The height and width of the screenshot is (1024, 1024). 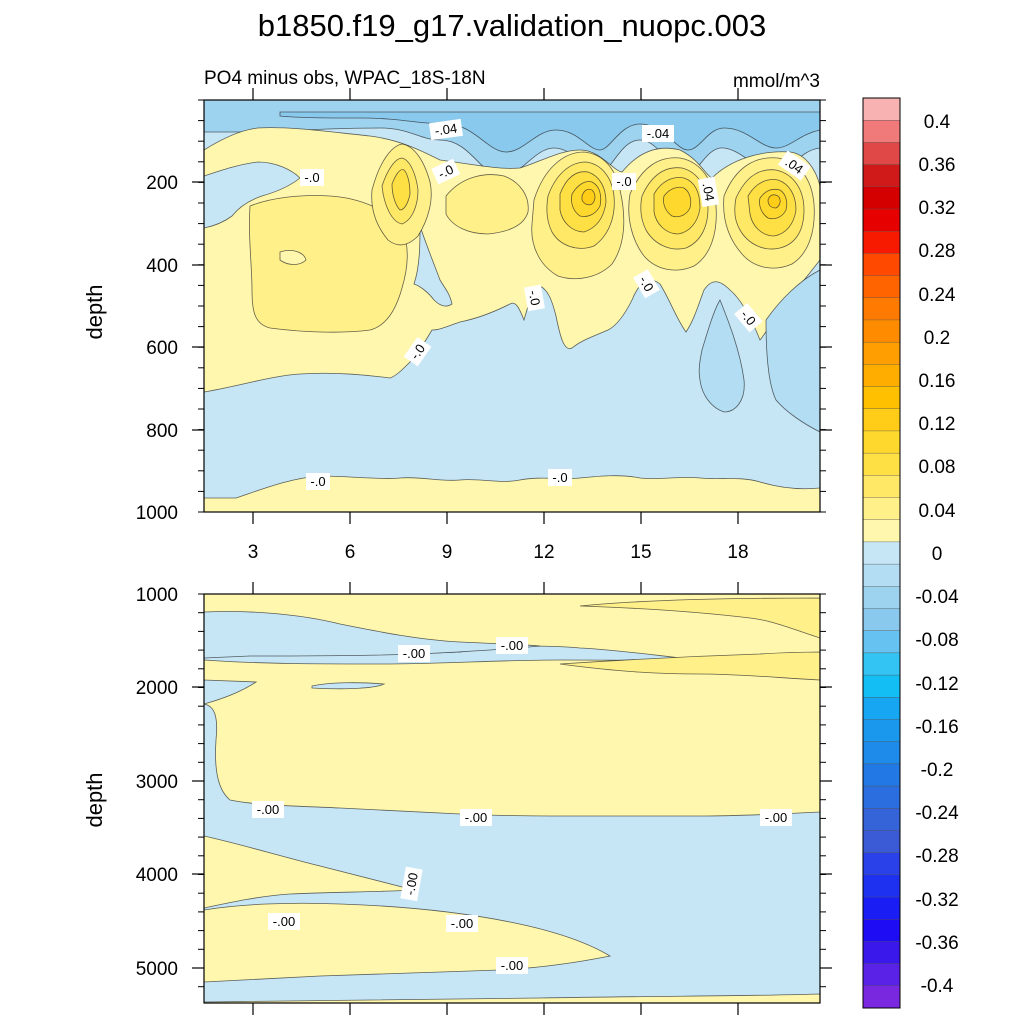 I want to click on cbar-label-0.16: 0.16, so click(x=937, y=381).